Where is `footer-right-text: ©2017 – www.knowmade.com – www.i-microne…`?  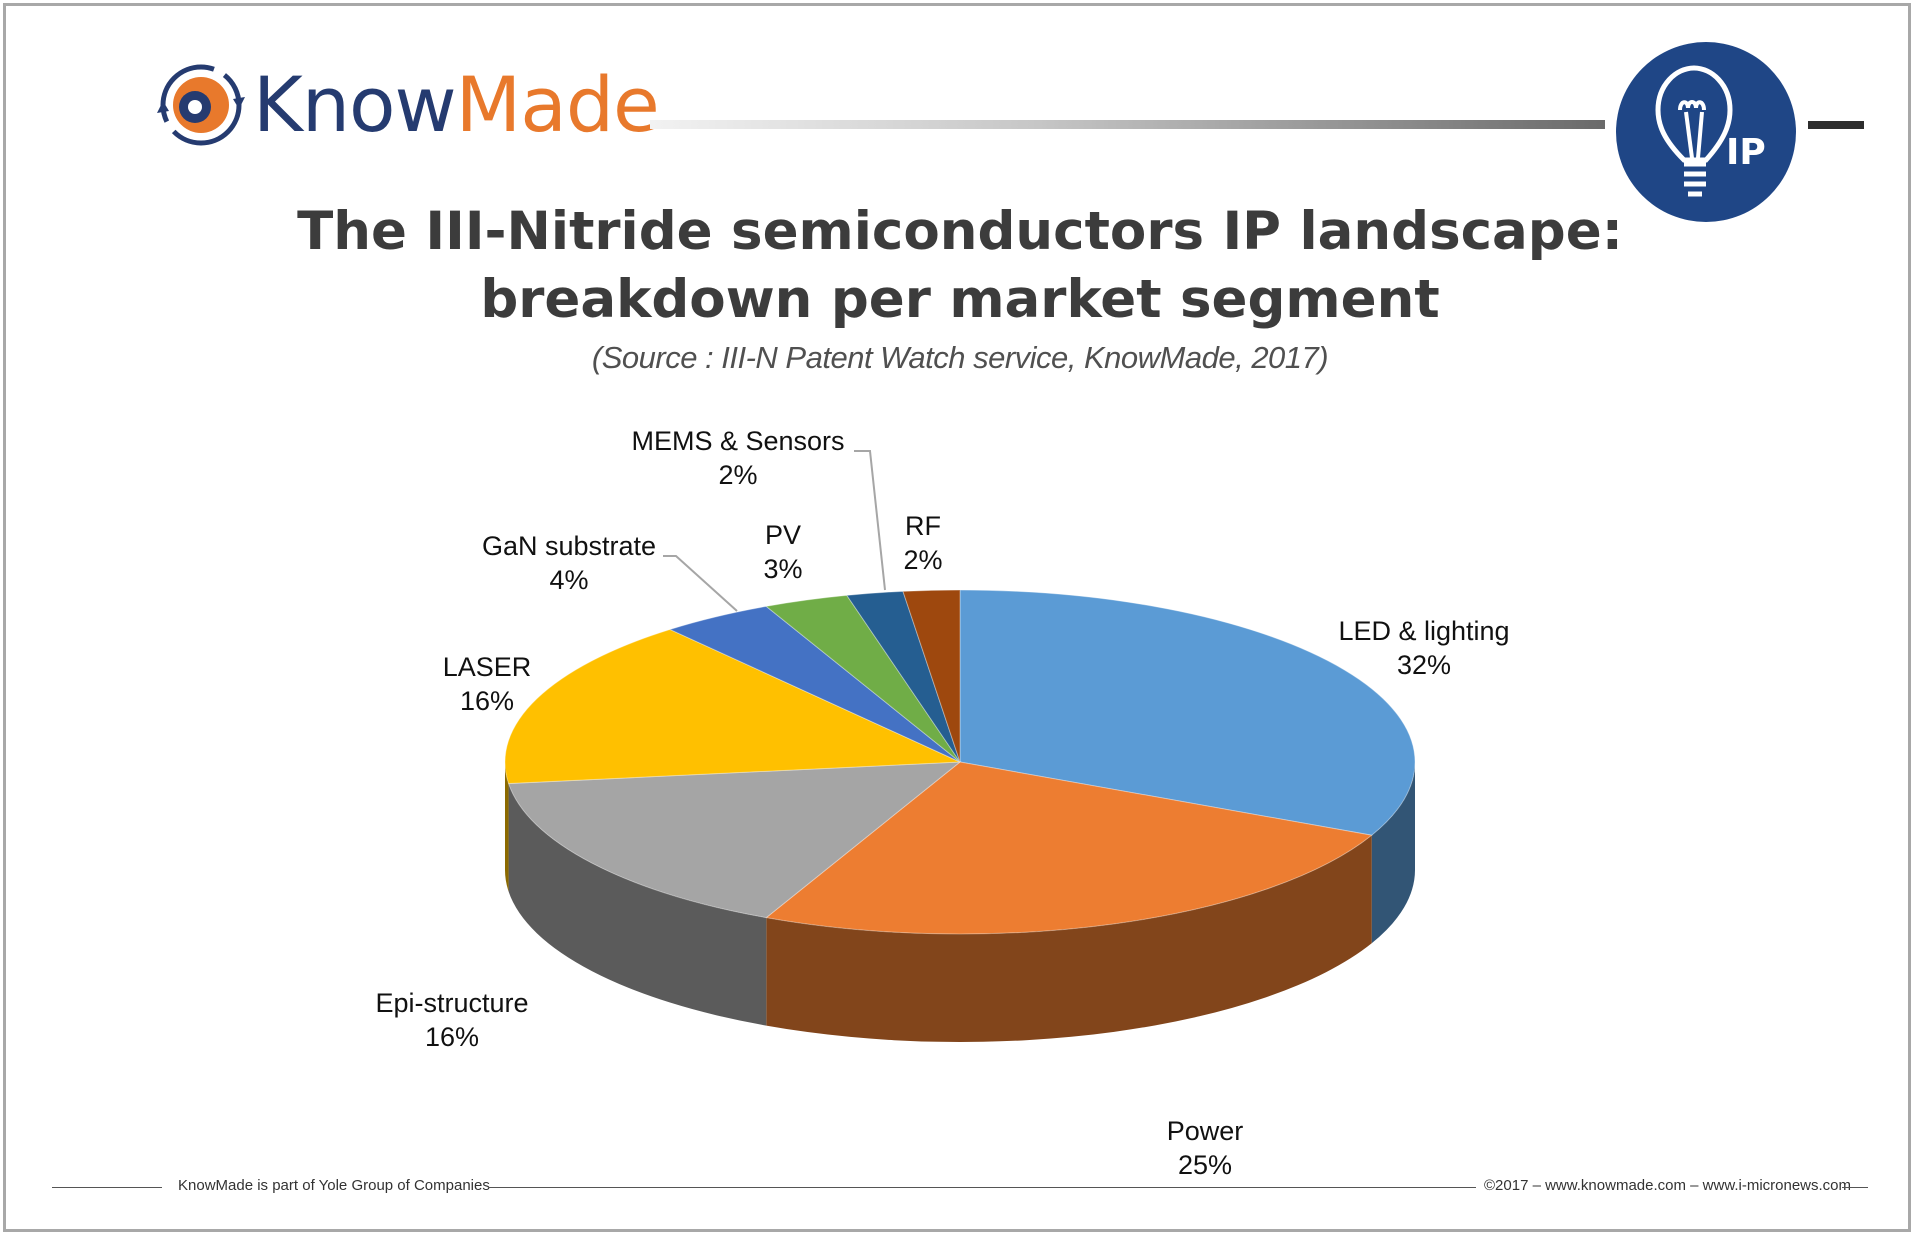 footer-right-text: ©2017 – www.knowmade.com – www.i-microne… is located at coordinates (1668, 1185).